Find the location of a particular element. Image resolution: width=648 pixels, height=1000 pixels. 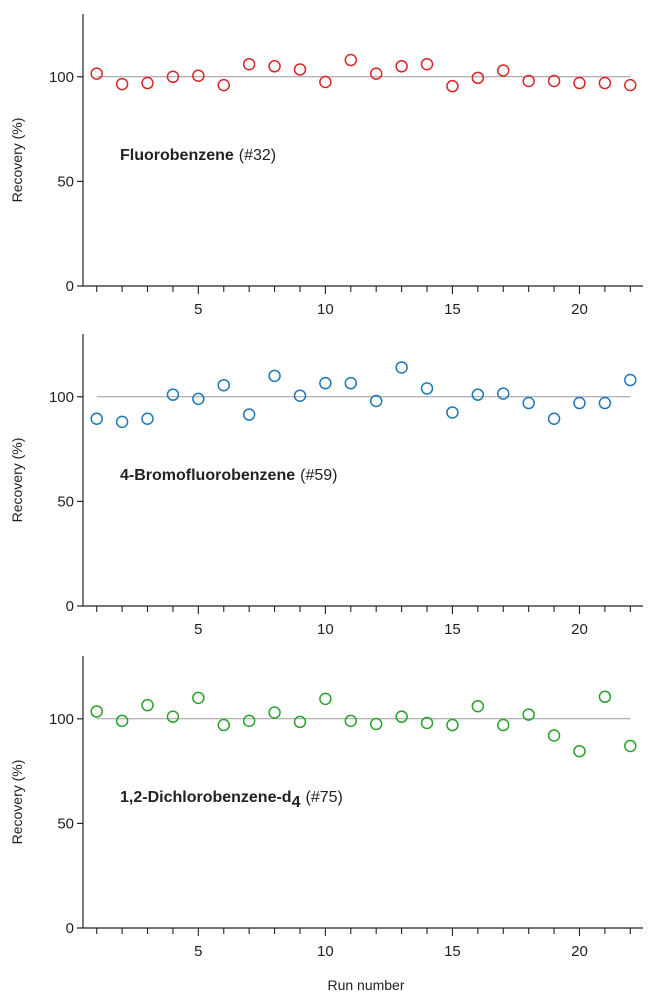

compound-title: 1,2-Dichlorobenzene-d4 (#75) is located at coordinates (231, 800).